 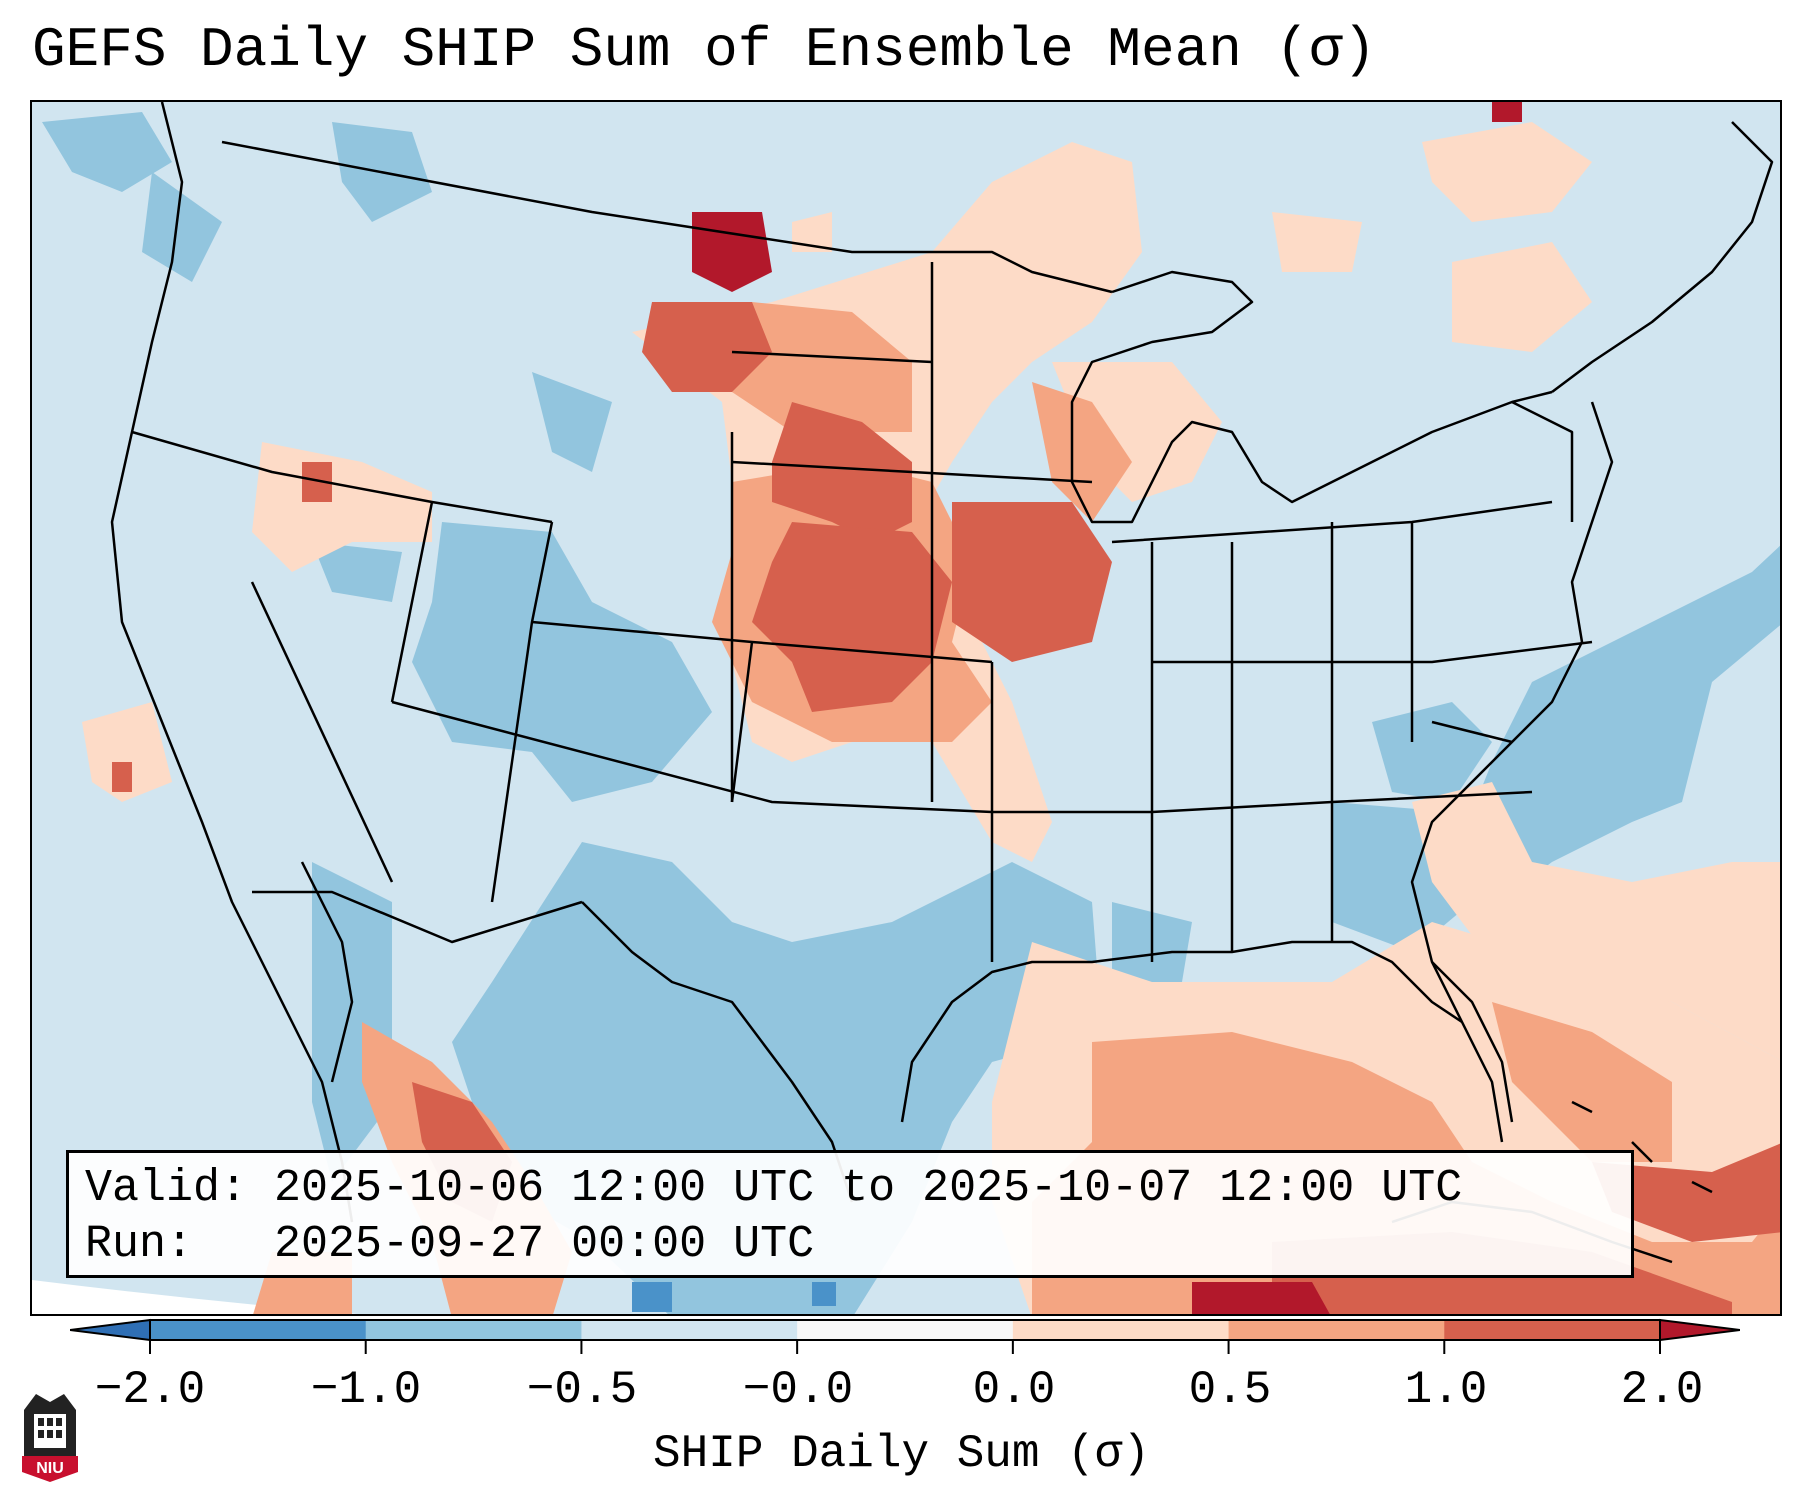 I want to click on colorbar-tick-label: −0.5, so click(x=582, y=1390).